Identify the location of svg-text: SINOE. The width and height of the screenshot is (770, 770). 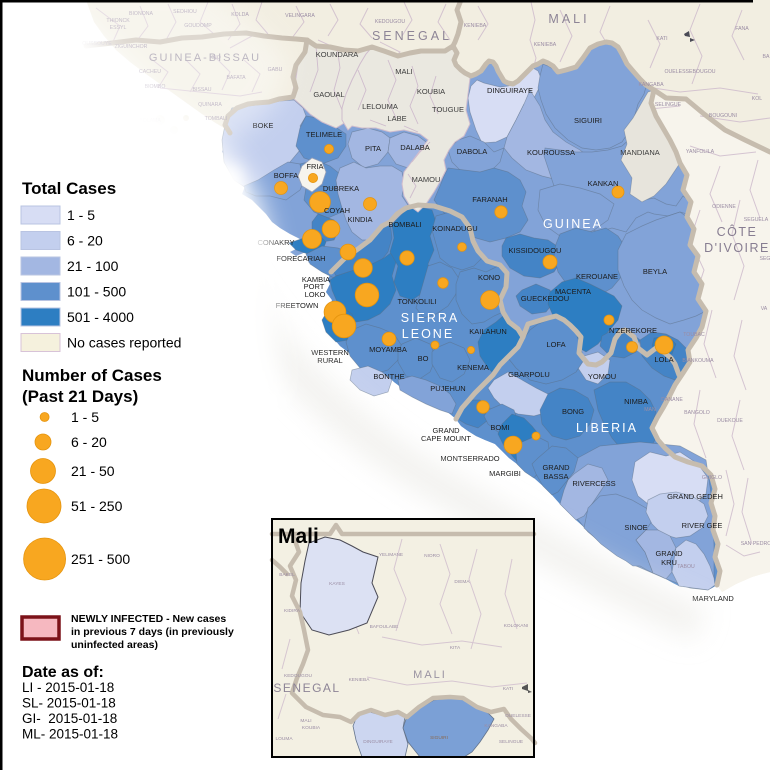
(635, 527).